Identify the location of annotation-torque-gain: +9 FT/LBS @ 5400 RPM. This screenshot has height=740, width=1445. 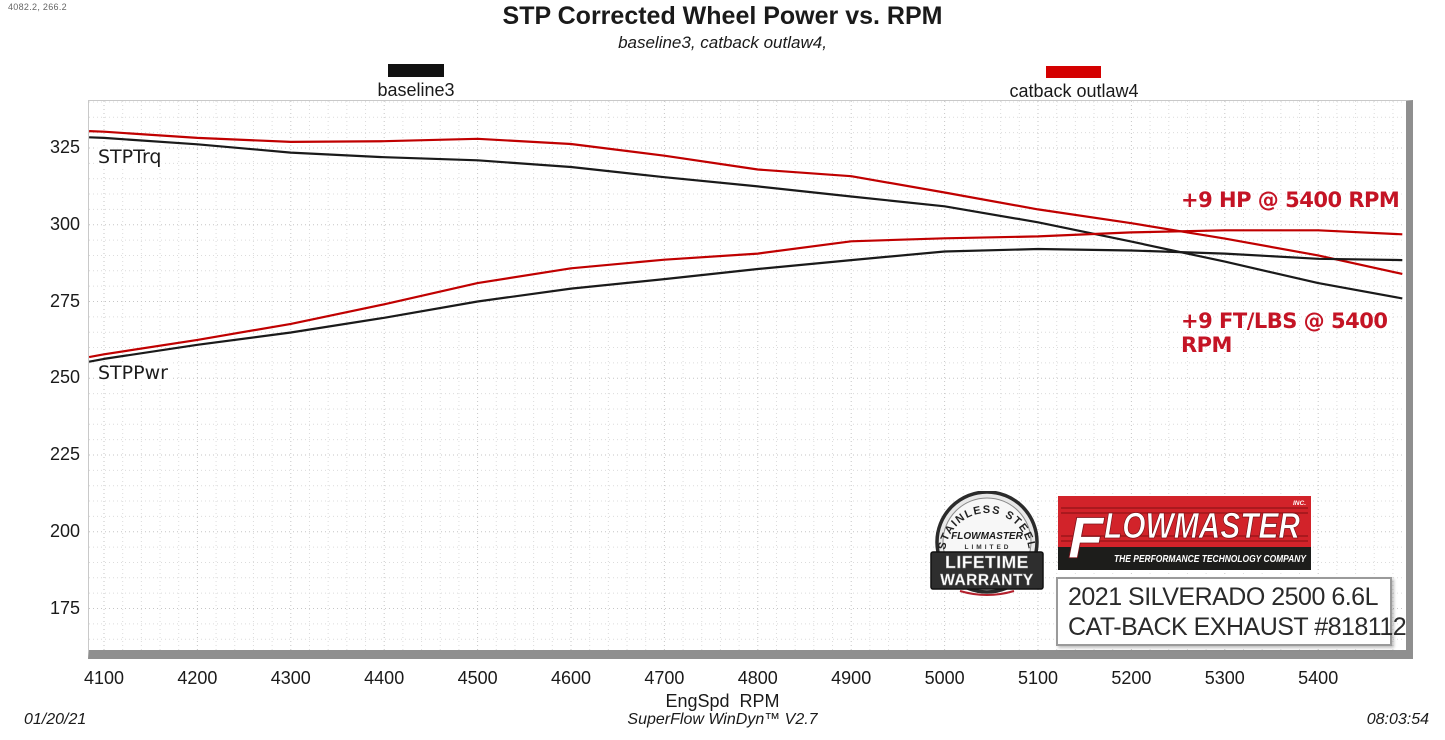
(1284, 333).